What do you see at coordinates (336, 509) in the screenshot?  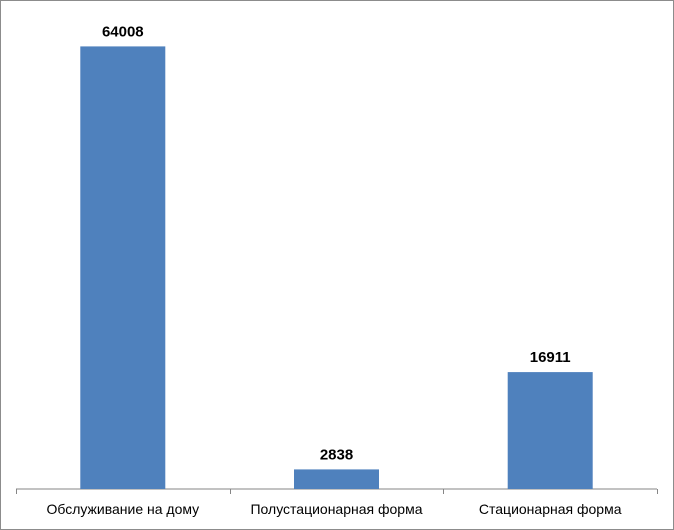 I see `category-label: Полустационарная форма` at bounding box center [336, 509].